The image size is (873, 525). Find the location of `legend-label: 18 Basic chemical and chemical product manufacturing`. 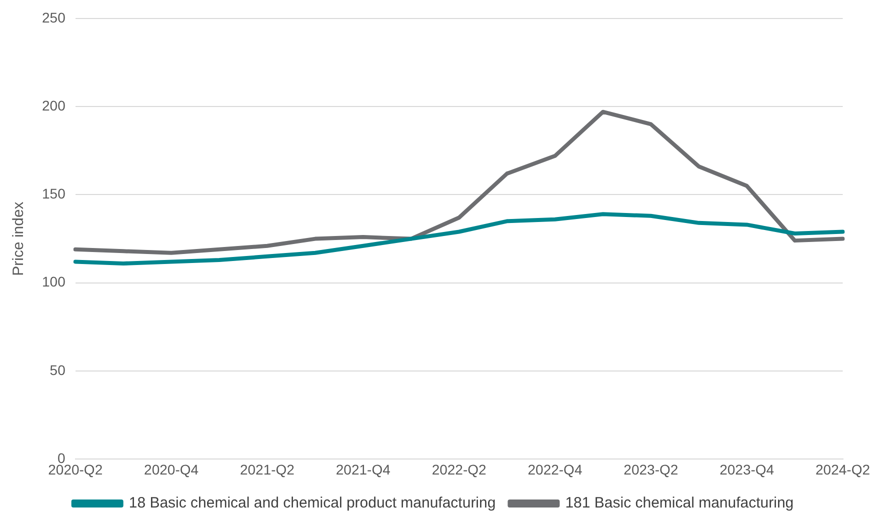

legend-label: 18 Basic chemical and chemical product manufacturing is located at coordinates (312, 503).